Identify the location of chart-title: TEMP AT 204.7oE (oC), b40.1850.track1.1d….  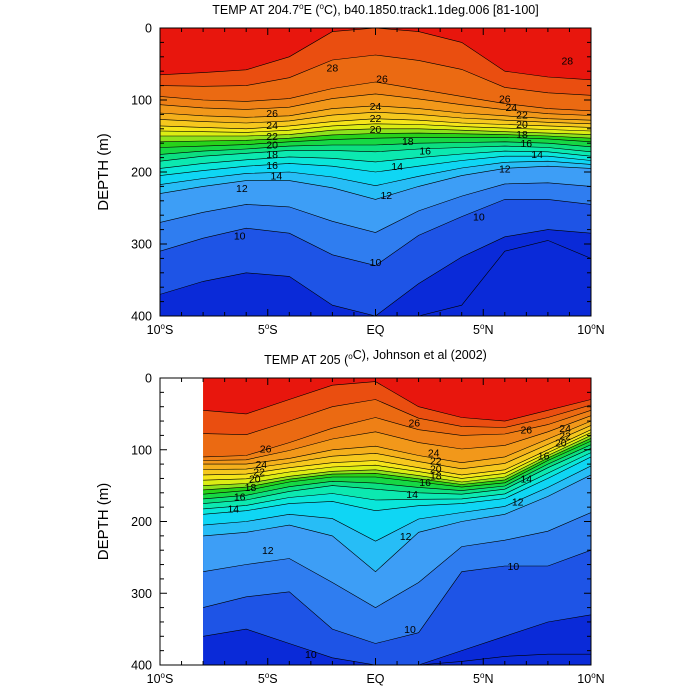
(375, 9).